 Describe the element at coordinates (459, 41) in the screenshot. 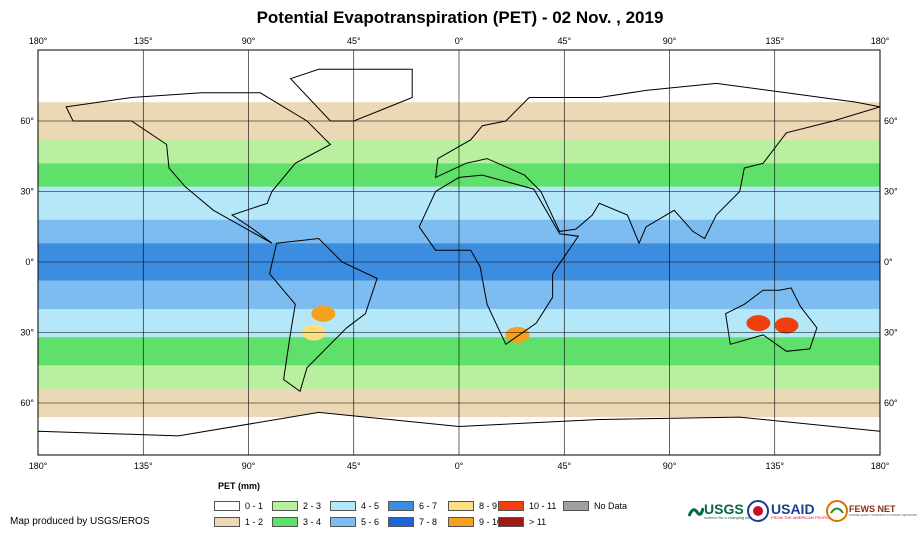

I see `lon-tick-label-top: 0°` at that location.